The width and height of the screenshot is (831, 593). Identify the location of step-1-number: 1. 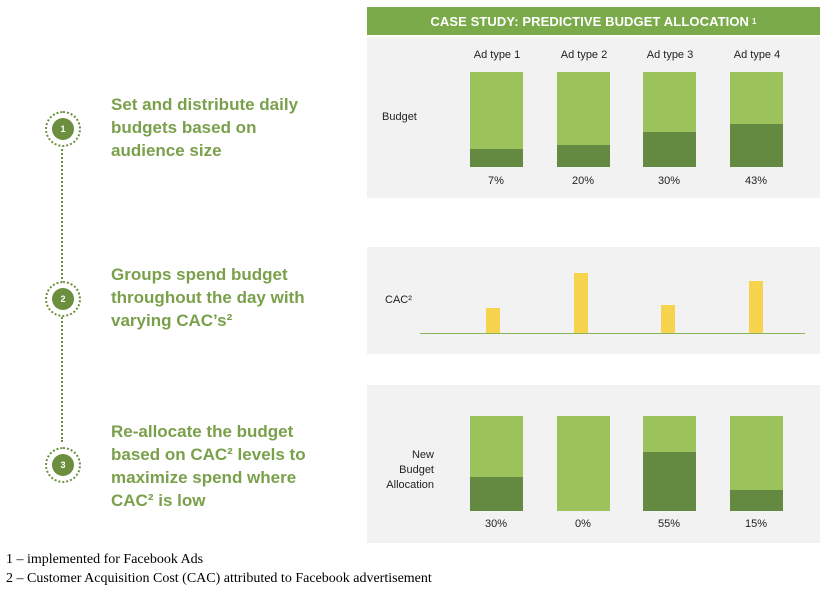
(63, 129).